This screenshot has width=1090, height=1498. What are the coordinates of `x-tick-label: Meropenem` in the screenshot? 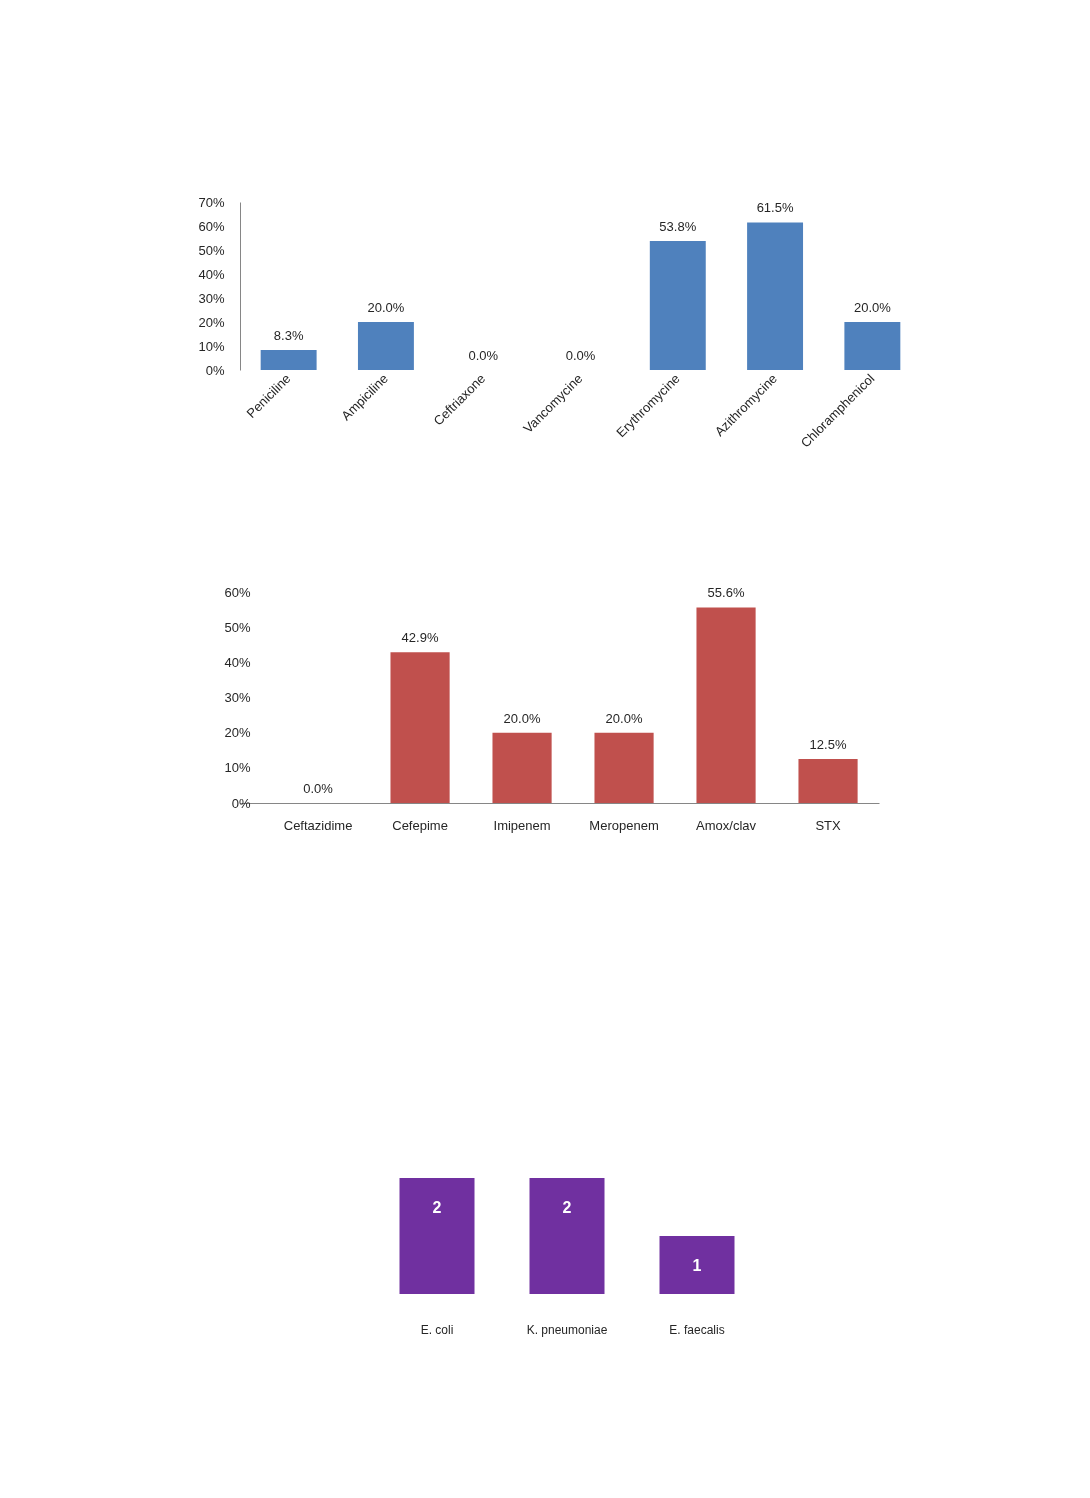 It's located at (624, 825).